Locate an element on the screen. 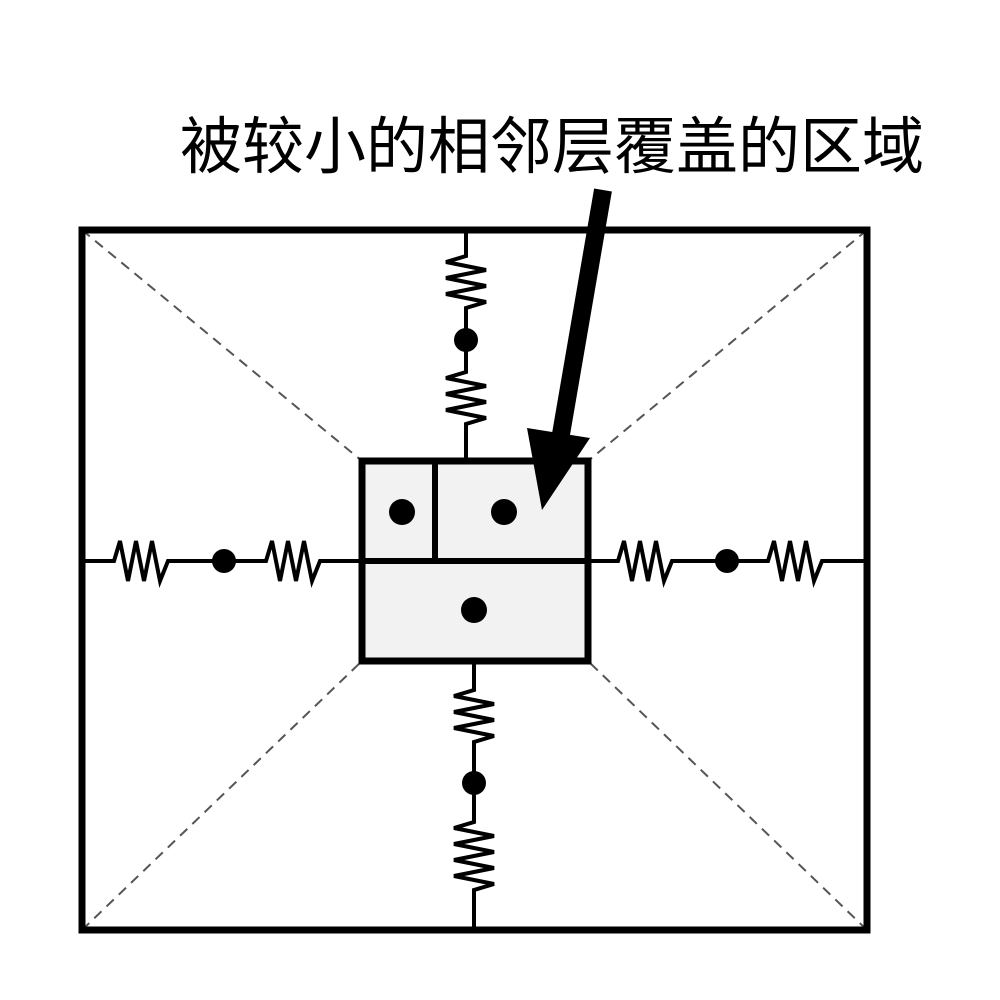 The width and height of the screenshot is (1000, 1000). node-sub-bottom is located at coordinates (474, 610).